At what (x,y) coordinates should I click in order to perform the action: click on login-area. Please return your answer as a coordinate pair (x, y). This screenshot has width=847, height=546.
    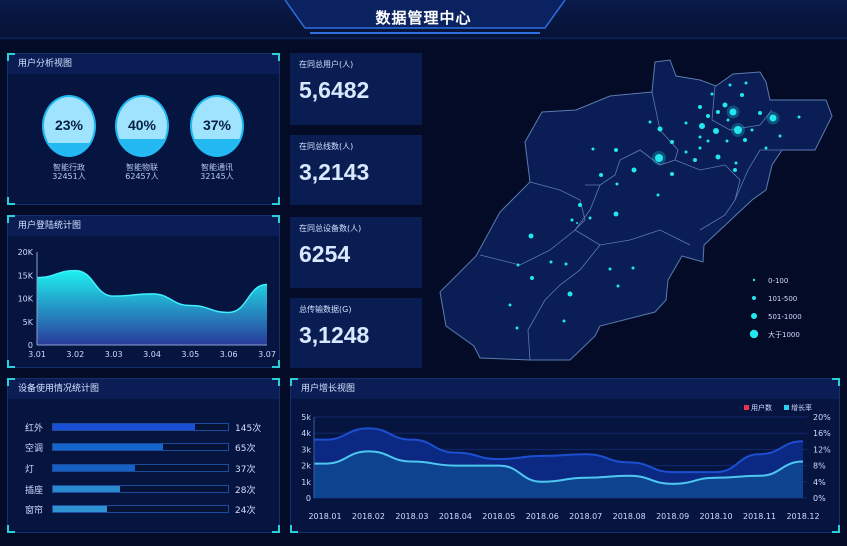
    Looking at the image, I should click on (152, 307).